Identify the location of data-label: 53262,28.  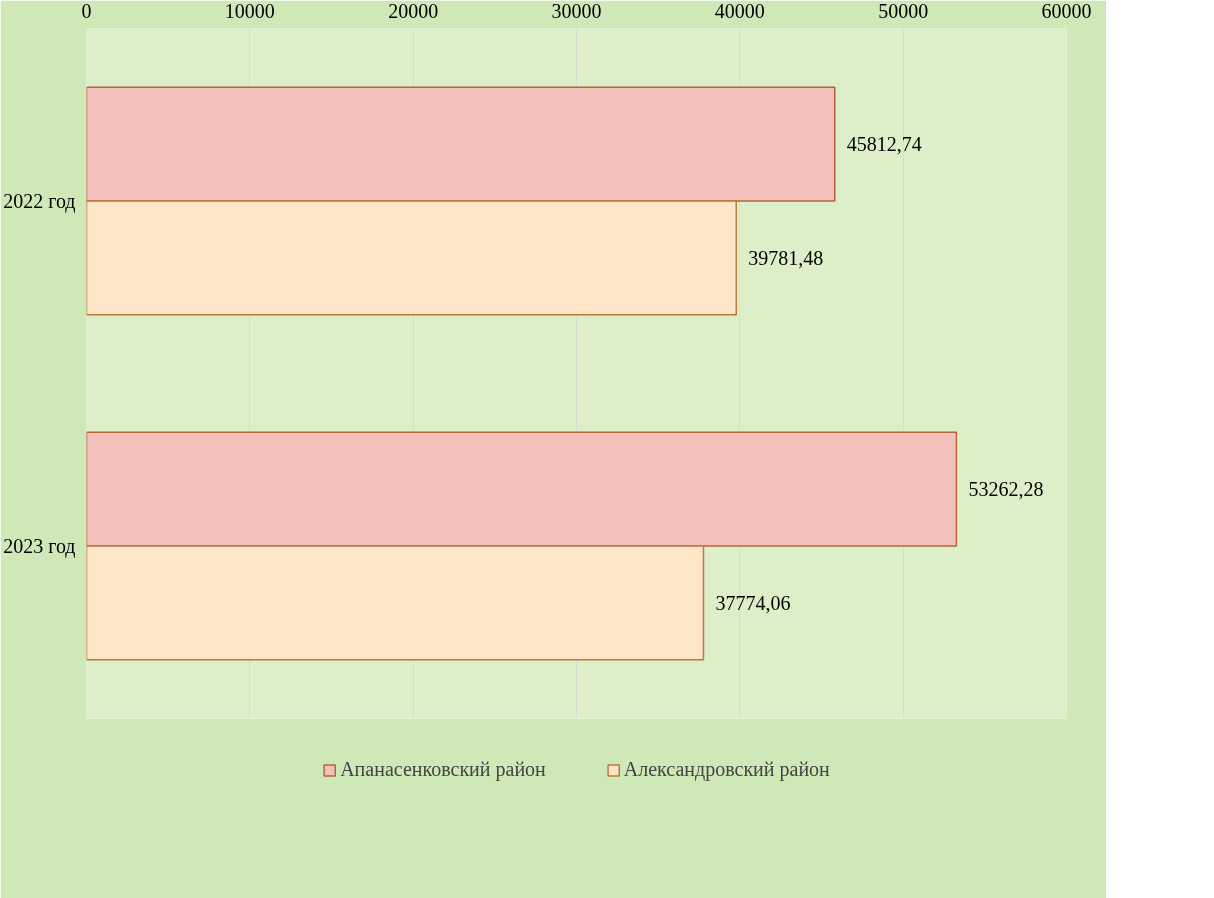
(1006, 489).